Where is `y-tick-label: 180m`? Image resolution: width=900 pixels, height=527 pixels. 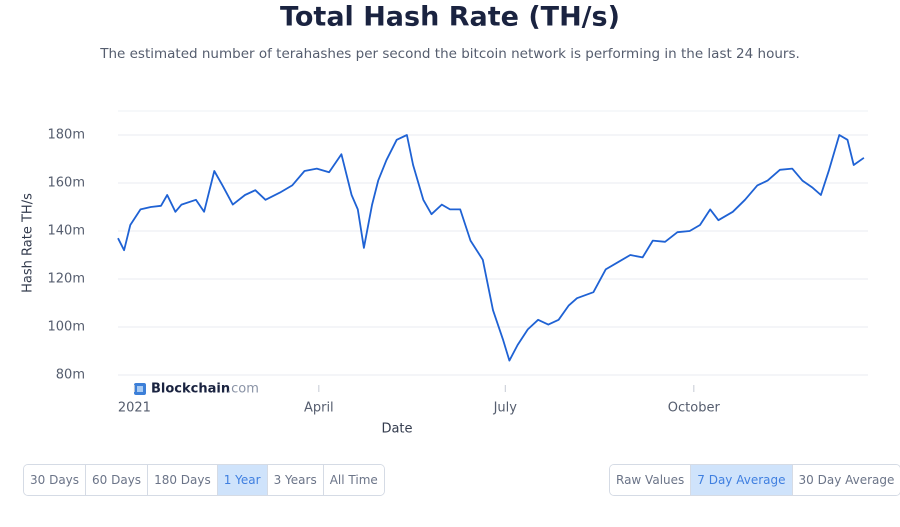 y-tick-label: 180m is located at coordinates (66, 135).